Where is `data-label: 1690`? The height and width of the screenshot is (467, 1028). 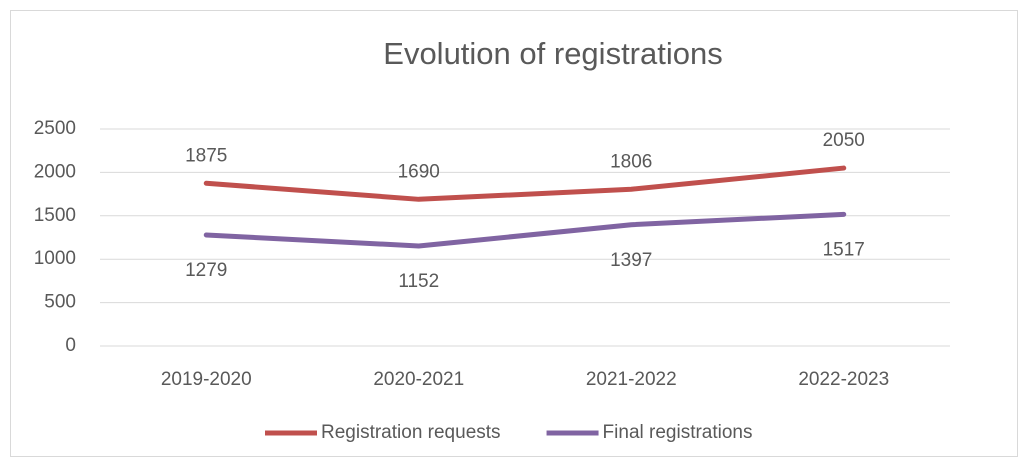
data-label: 1690 is located at coordinates (419, 171).